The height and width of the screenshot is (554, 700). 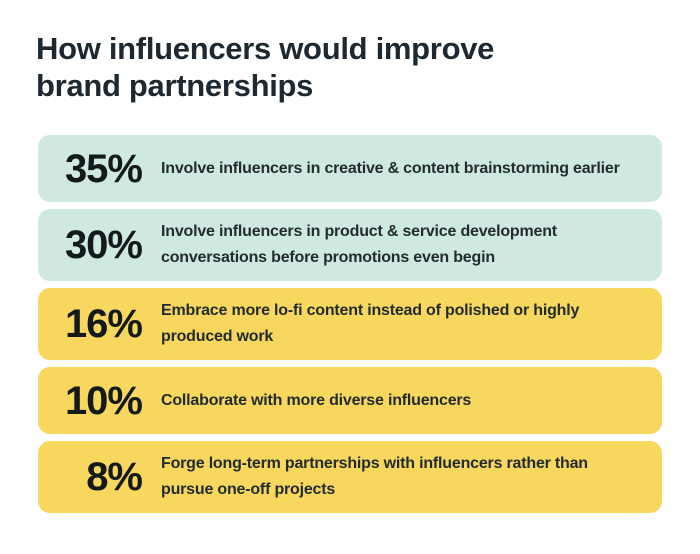 What do you see at coordinates (175, 85) in the screenshot?
I see `chart-title-line-2: brand partnerships` at bounding box center [175, 85].